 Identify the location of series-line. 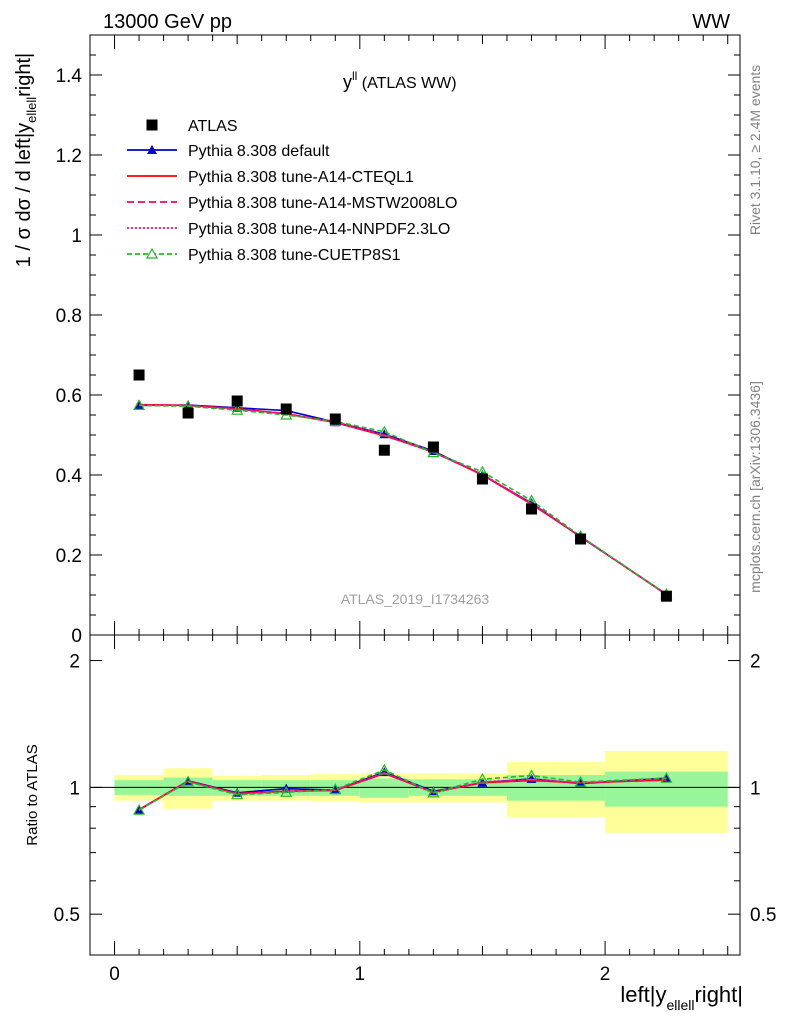
(403, 499).